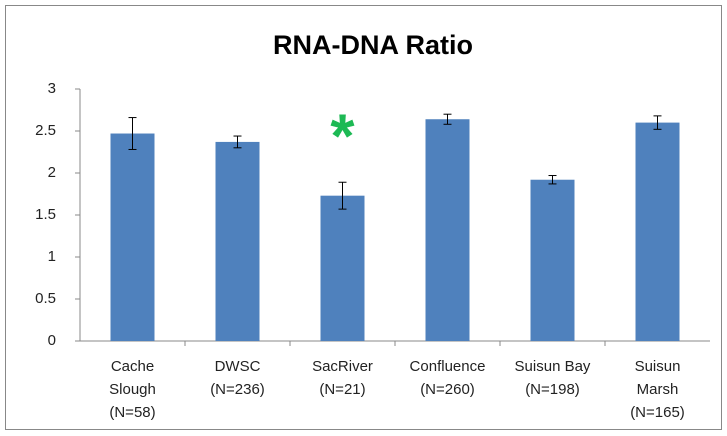  I want to click on x-tick-label: SacRiver, so click(342, 366).